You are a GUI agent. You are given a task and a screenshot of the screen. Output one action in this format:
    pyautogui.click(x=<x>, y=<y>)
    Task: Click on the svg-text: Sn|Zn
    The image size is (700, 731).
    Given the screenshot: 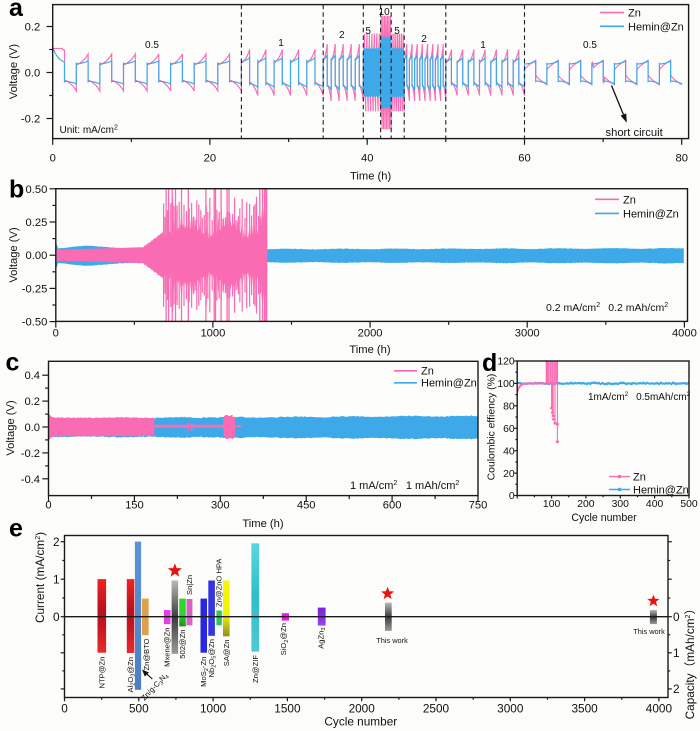 What is the action you would take?
    pyautogui.click(x=189, y=585)
    